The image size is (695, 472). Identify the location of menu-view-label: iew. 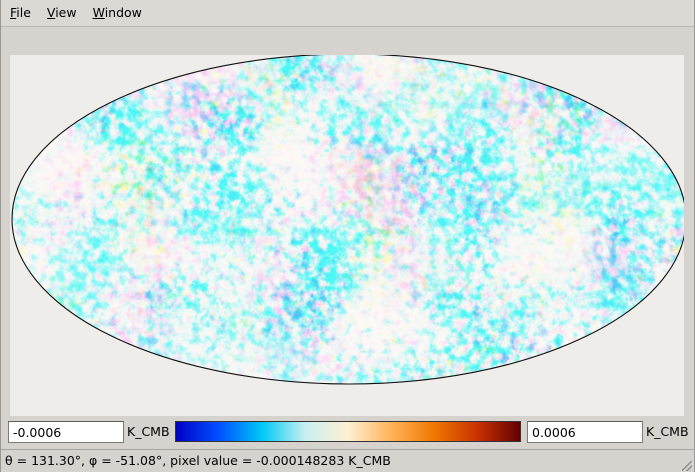
(66, 12).